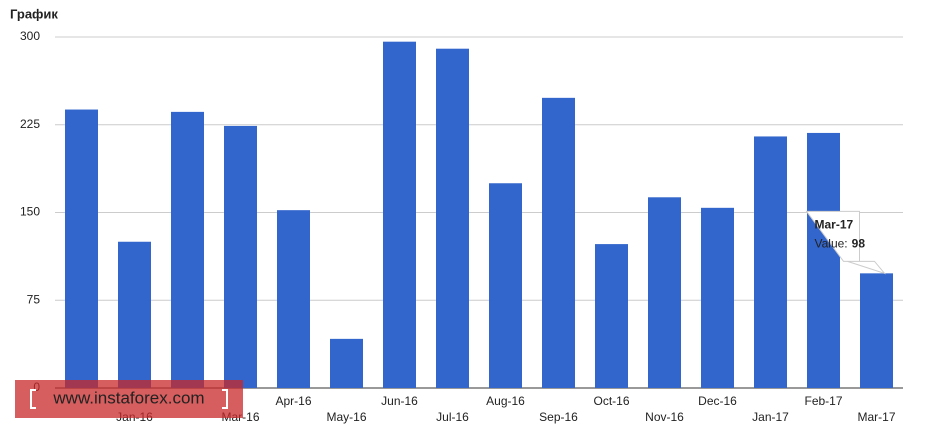 The image size is (927, 431). Describe the element at coordinates (717, 401) in the screenshot. I see `x-tick-label: Dec-16` at that location.